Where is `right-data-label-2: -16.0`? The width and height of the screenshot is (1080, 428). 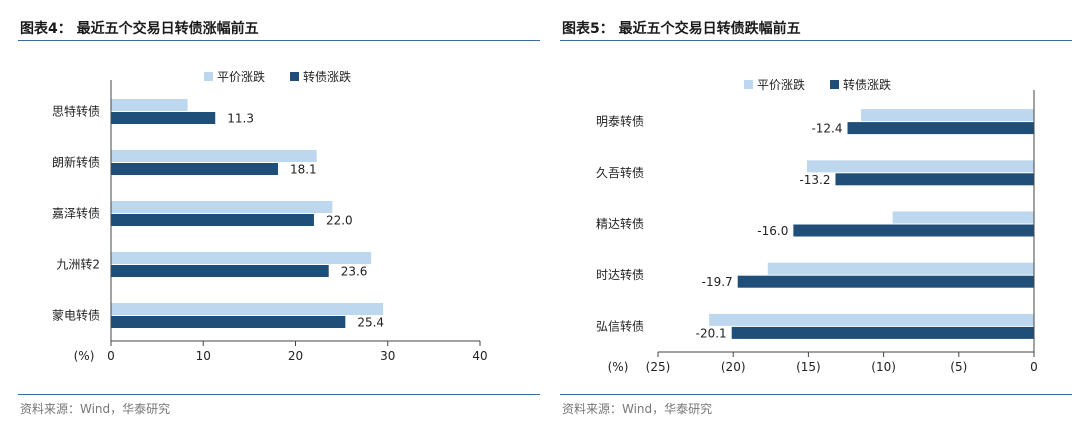 right-data-label-2: -16.0 is located at coordinates (772, 231).